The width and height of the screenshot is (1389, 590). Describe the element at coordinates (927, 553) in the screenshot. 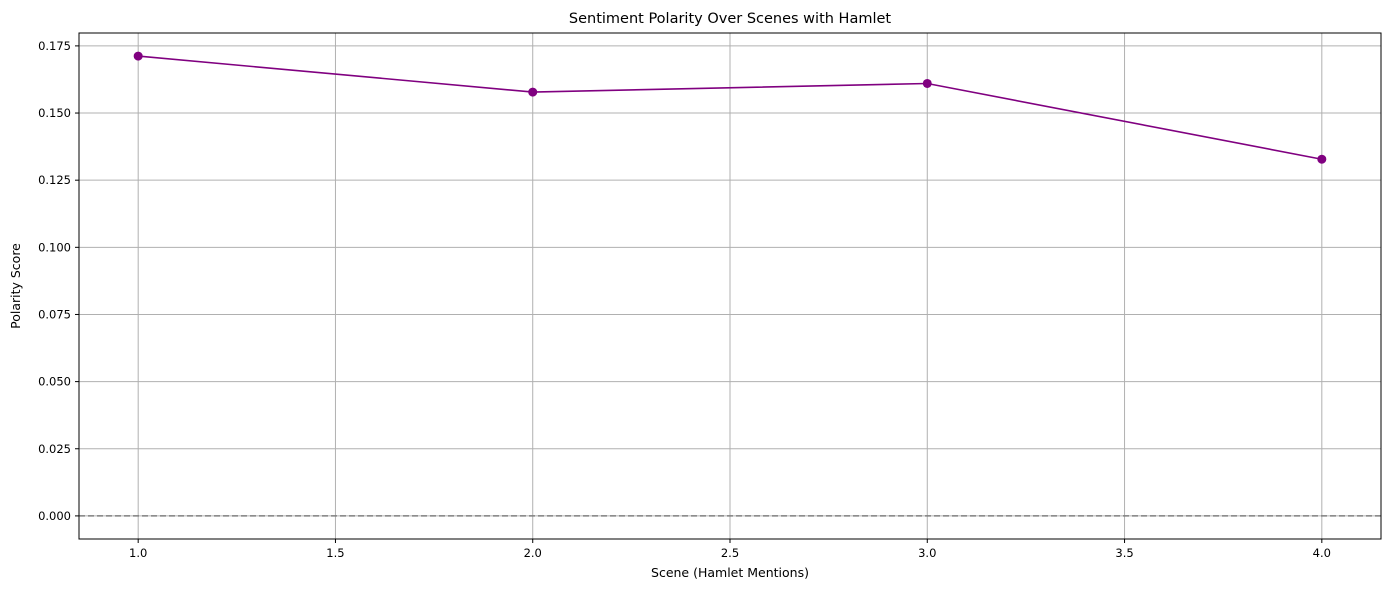

I see `x-tick-label: 3.0` at that location.